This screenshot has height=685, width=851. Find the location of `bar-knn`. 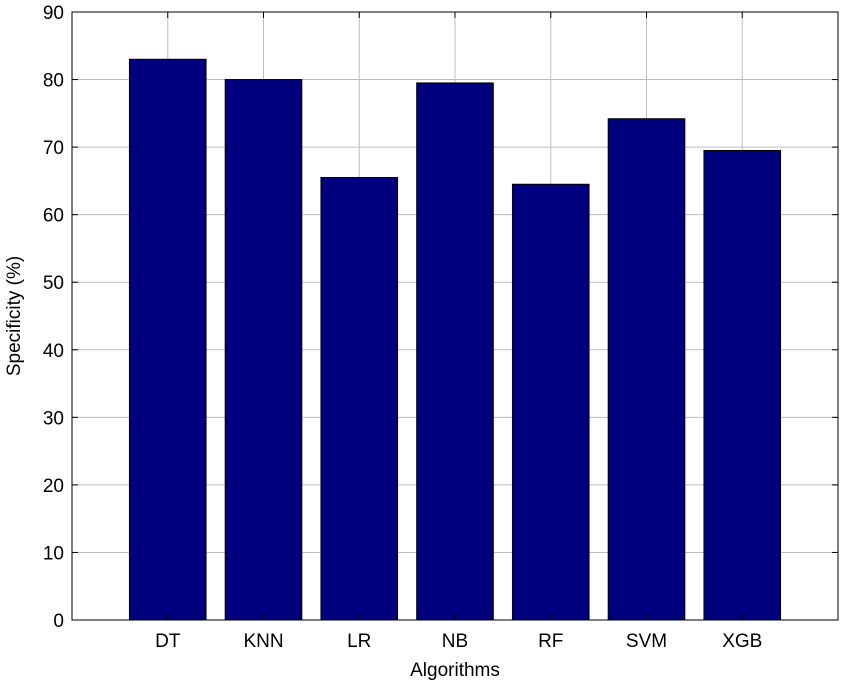

bar-knn is located at coordinates (263, 350).